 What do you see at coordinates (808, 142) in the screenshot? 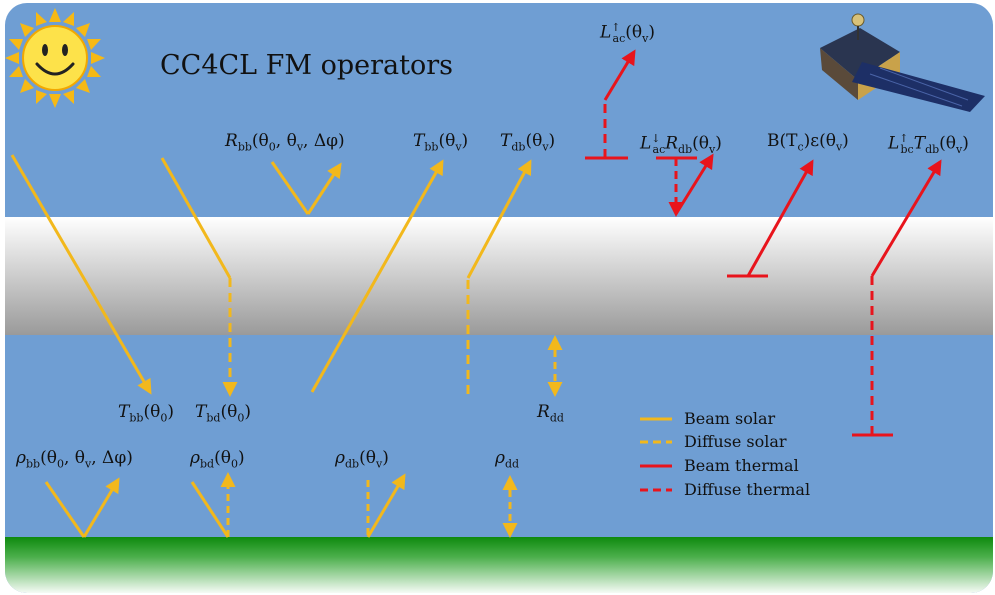
I see `label-B-Tc-eps: B(Tc)ε(θv)` at bounding box center [808, 142].